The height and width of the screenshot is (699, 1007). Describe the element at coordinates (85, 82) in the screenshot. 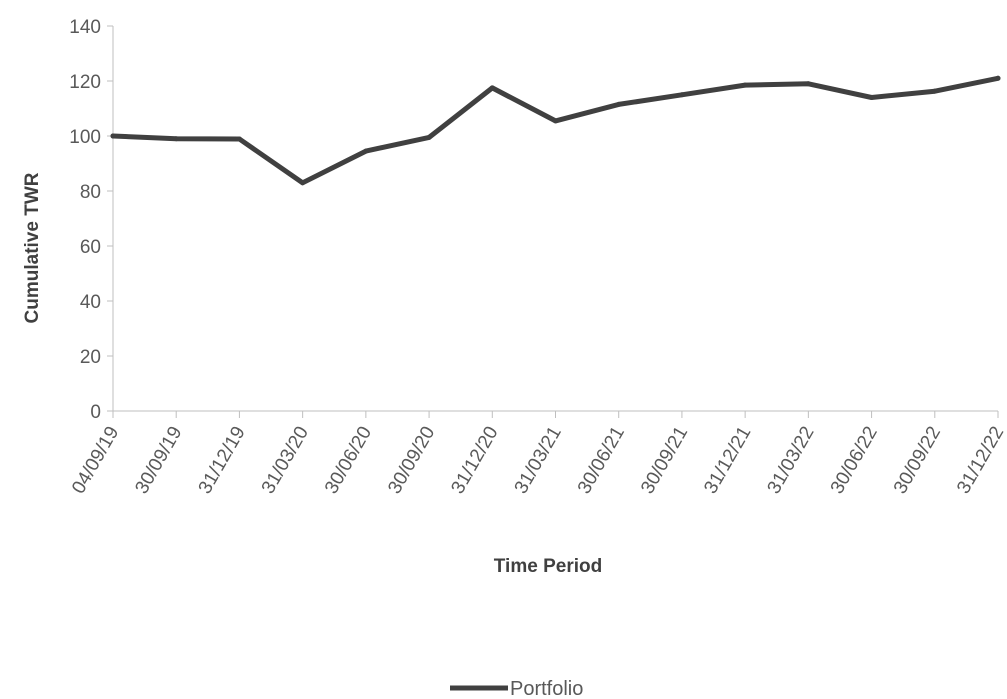

I see `y-tick-label: 120` at that location.